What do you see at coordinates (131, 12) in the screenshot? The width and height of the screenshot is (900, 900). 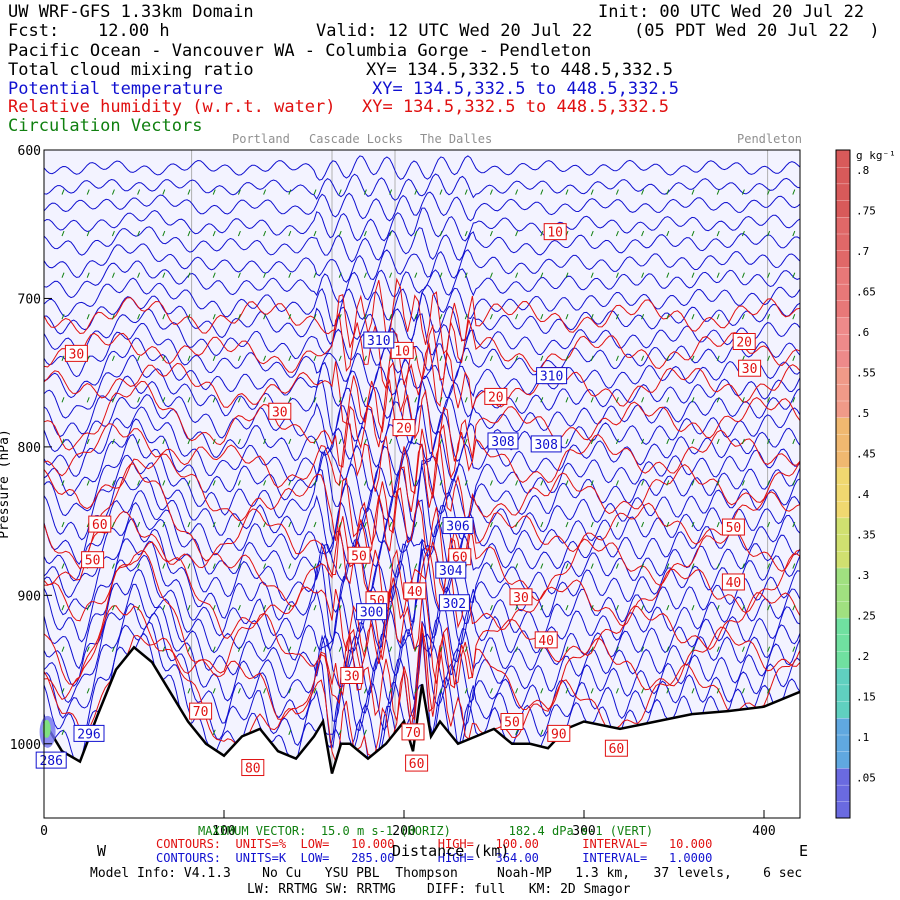 I see `model-title: UW WRF-GFS 1.33km Domain` at bounding box center [131, 12].